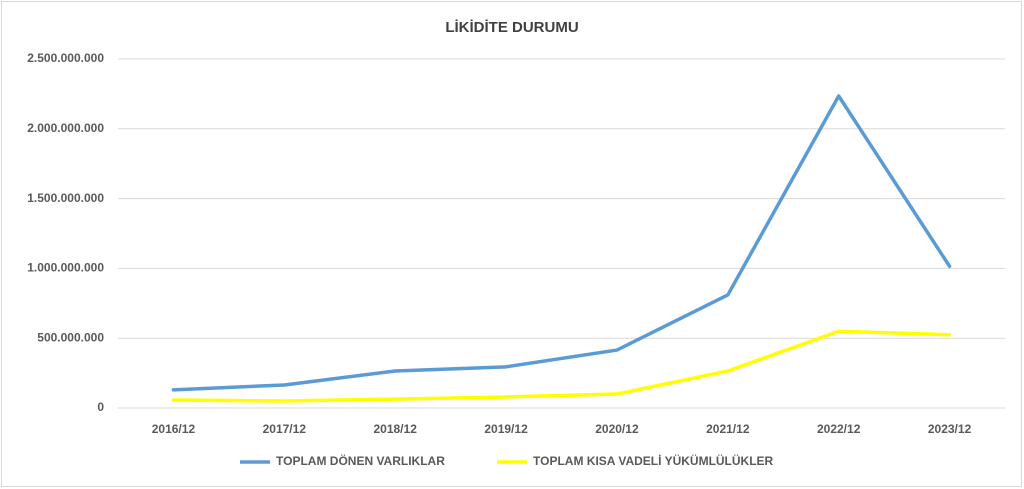 The image size is (1024, 489). What do you see at coordinates (728, 429) in the screenshot?
I see `x-tick-label: 2021/12` at bounding box center [728, 429].